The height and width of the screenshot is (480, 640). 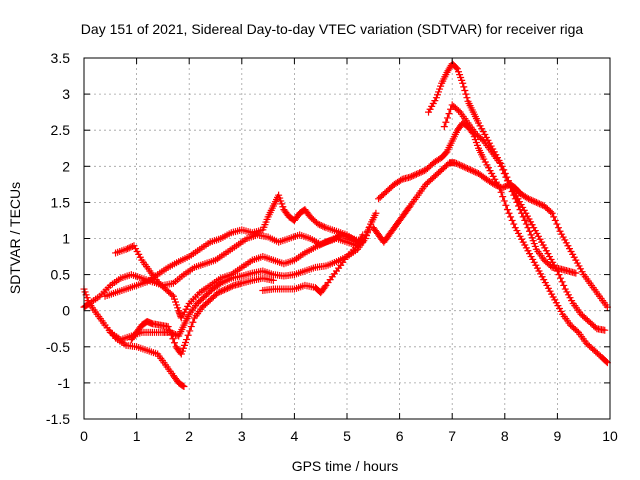 I want to click on x-tick-label: 0, so click(x=84, y=436).